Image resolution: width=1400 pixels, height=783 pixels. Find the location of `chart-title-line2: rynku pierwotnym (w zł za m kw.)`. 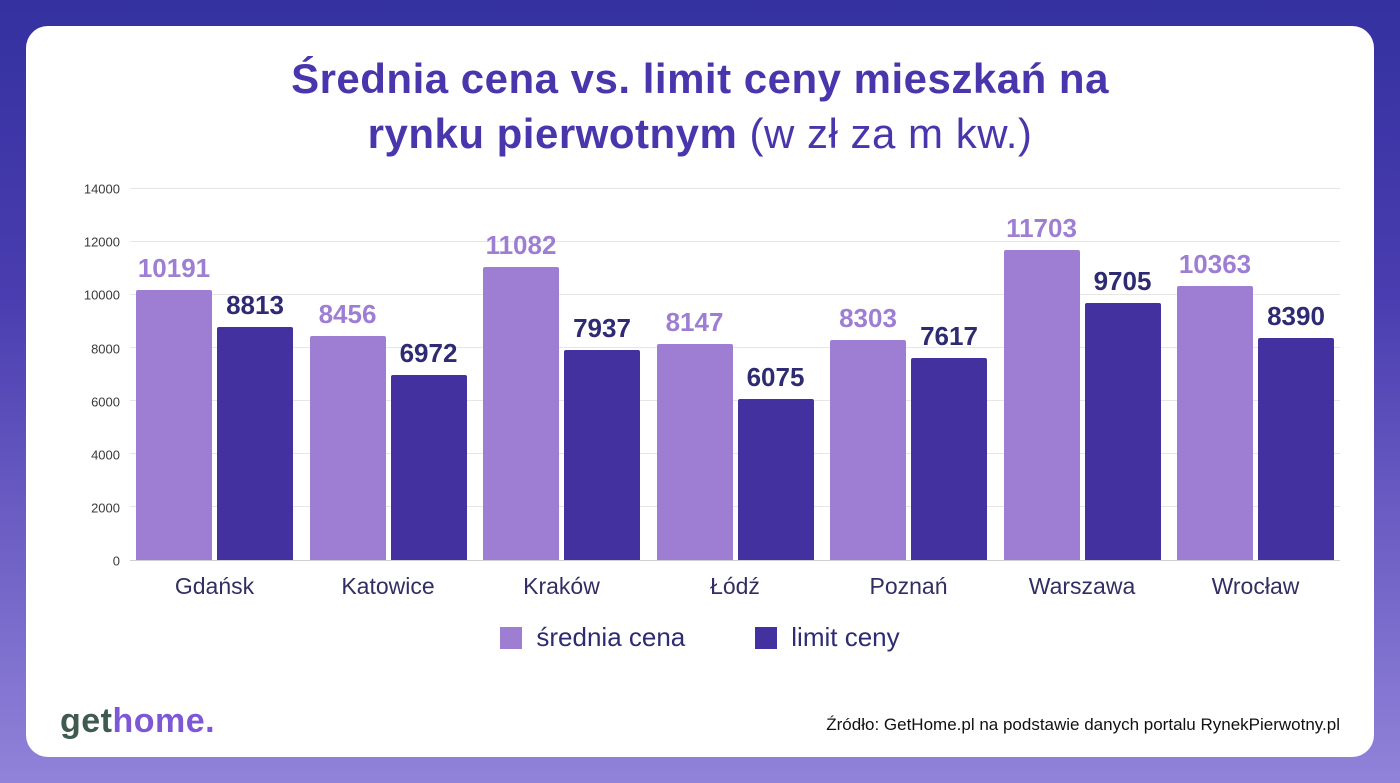

chart-title-line2: rynku pierwotnym (w zł za m kw.) is located at coordinates (700, 134).